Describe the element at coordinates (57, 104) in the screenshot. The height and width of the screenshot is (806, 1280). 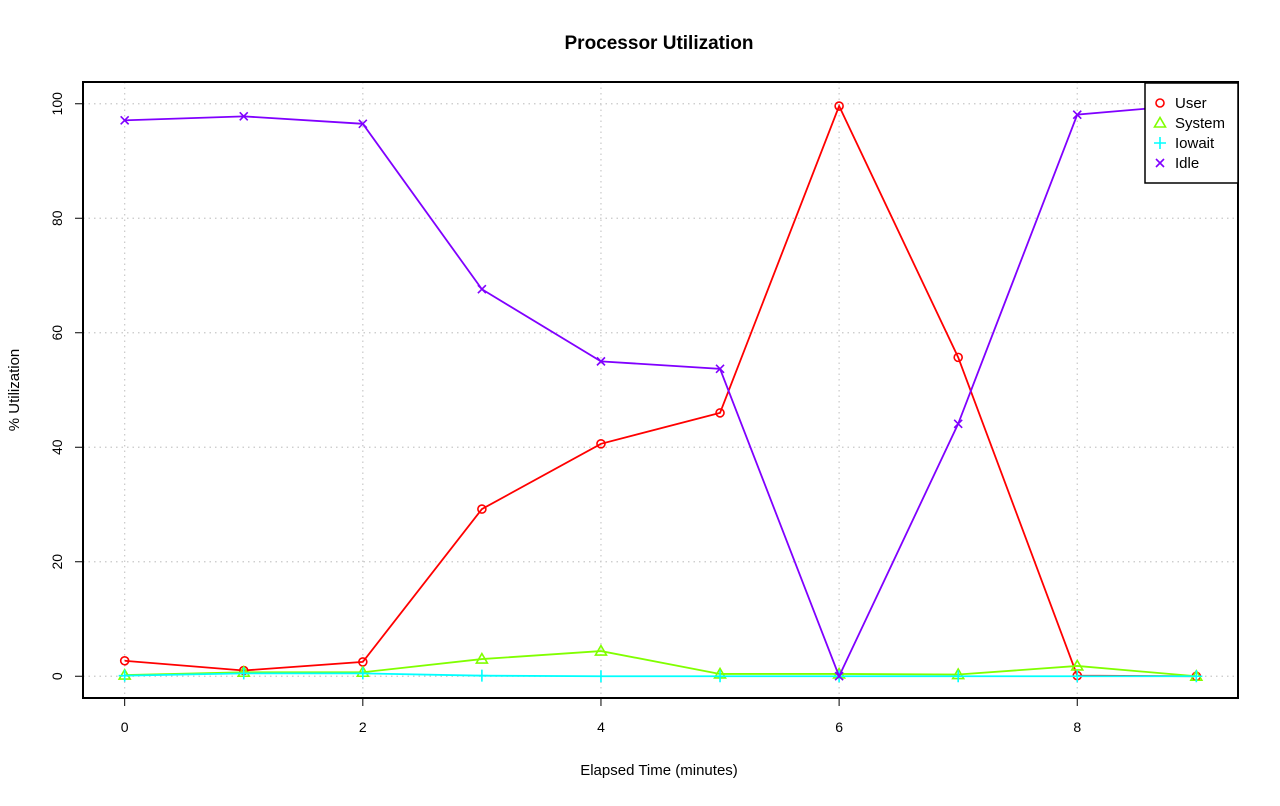
I see `y-tick-label: 100` at that location.